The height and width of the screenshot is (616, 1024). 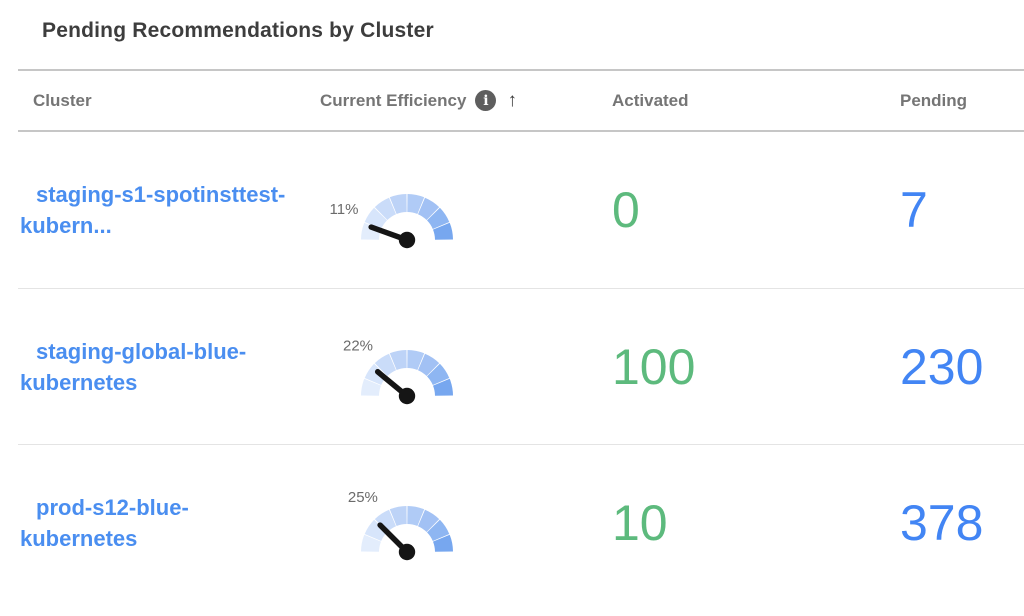 What do you see at coordinates (238, 30) in the screenshot?
I see `page-title: Pending Recommendations by Cluster` at bounding box center [238, 30].